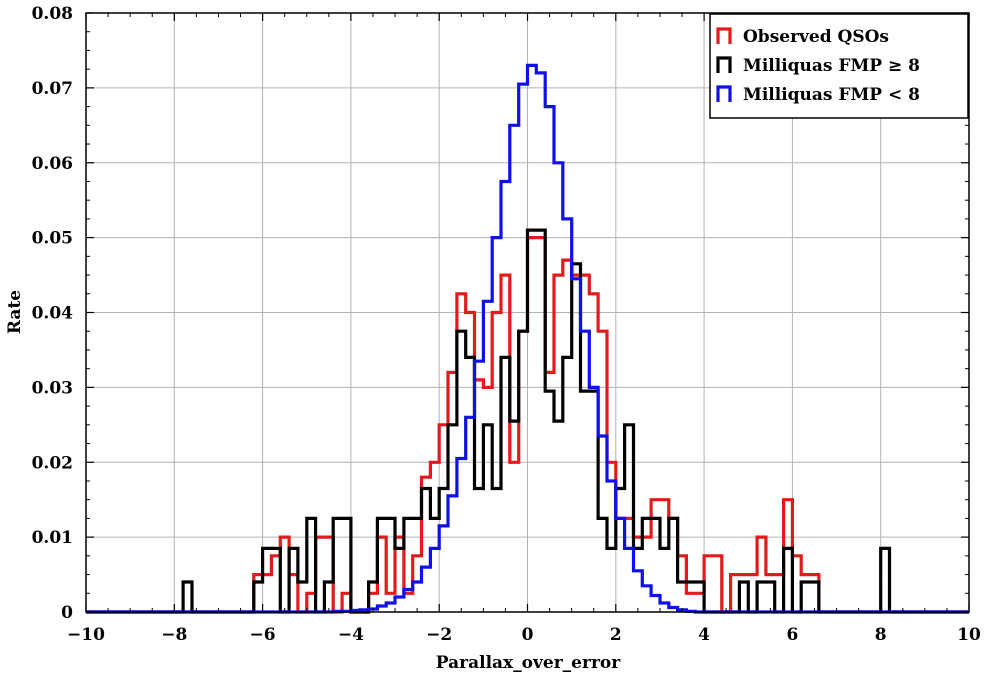 Image resolution: width=997 pixels, height=674 pixels. Describe the element at coordinates (831, 66) in the screenshot. I see `legend-label: Milliquas FMP ≥ 8` at that location.